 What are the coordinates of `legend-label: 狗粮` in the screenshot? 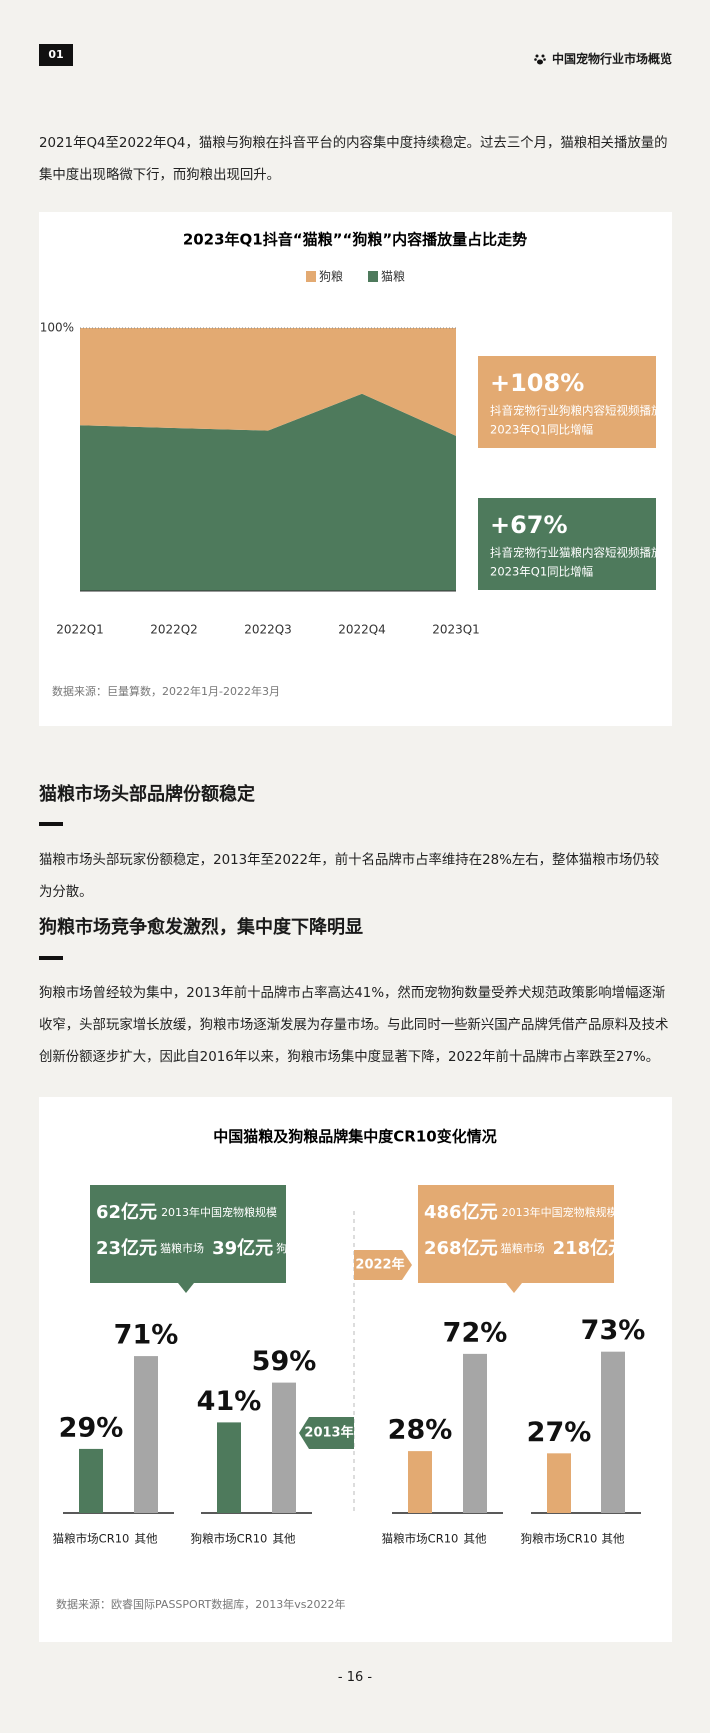 It's located at (331, 276).